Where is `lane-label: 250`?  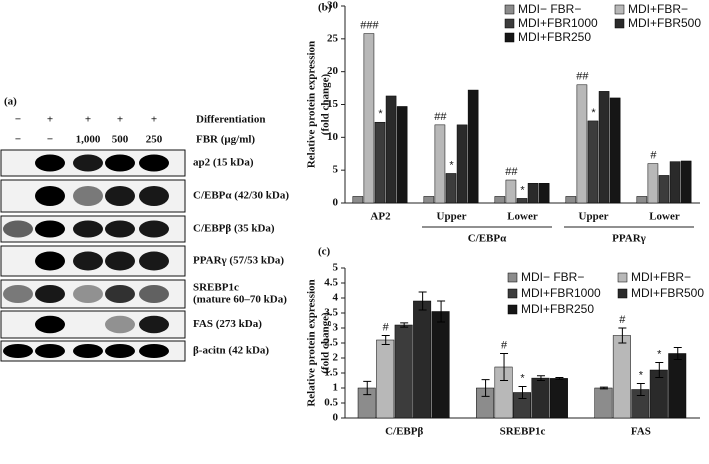
lane-label: 250 is located at coordinates (154, 140).